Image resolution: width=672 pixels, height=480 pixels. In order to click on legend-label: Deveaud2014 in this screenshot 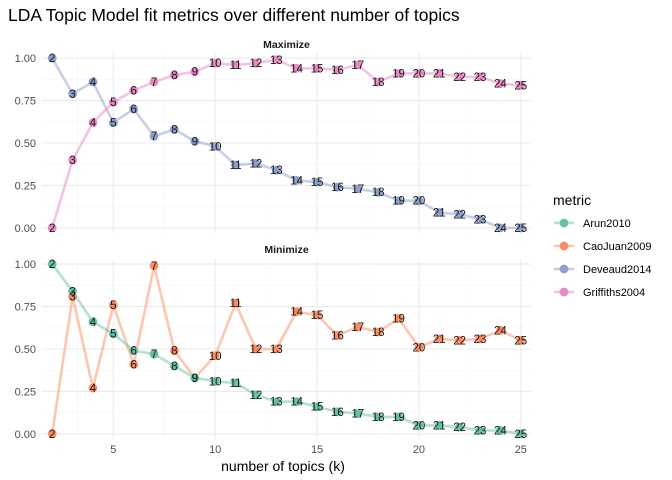, I will do `click(617, 270)`.